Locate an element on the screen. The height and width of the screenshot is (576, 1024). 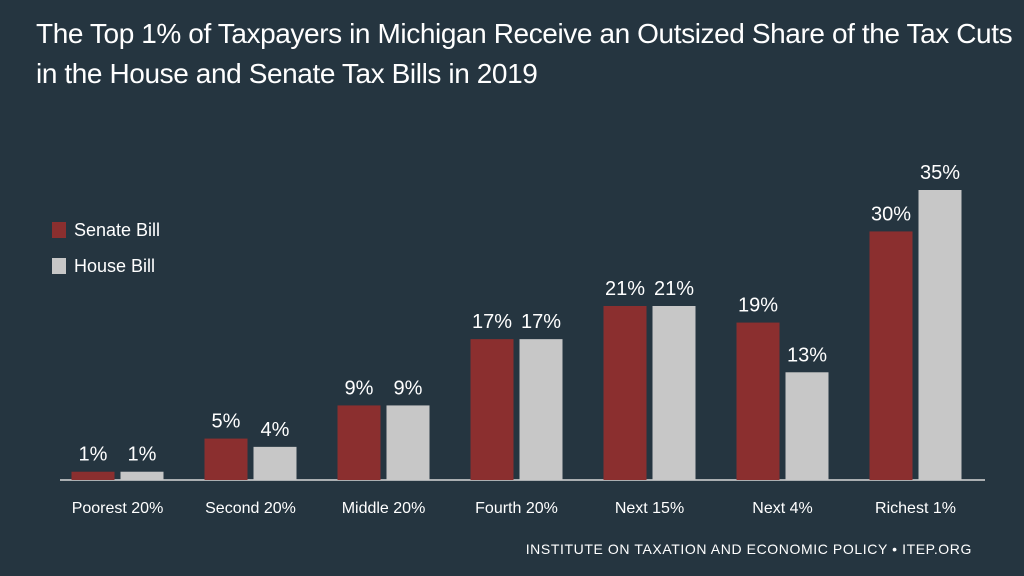
value-label-senate-bill-second-20: 5% is located at coordinates (226, 422).